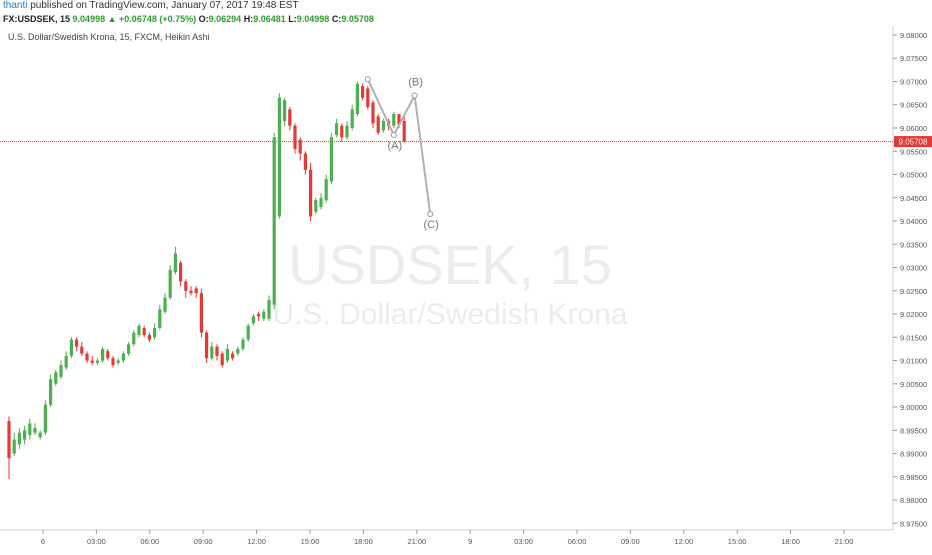  What do you see at coordinates (913, 198) in the screenshot?
I see `y-tick-label: 9.04500` at bounding box center [913, 198].